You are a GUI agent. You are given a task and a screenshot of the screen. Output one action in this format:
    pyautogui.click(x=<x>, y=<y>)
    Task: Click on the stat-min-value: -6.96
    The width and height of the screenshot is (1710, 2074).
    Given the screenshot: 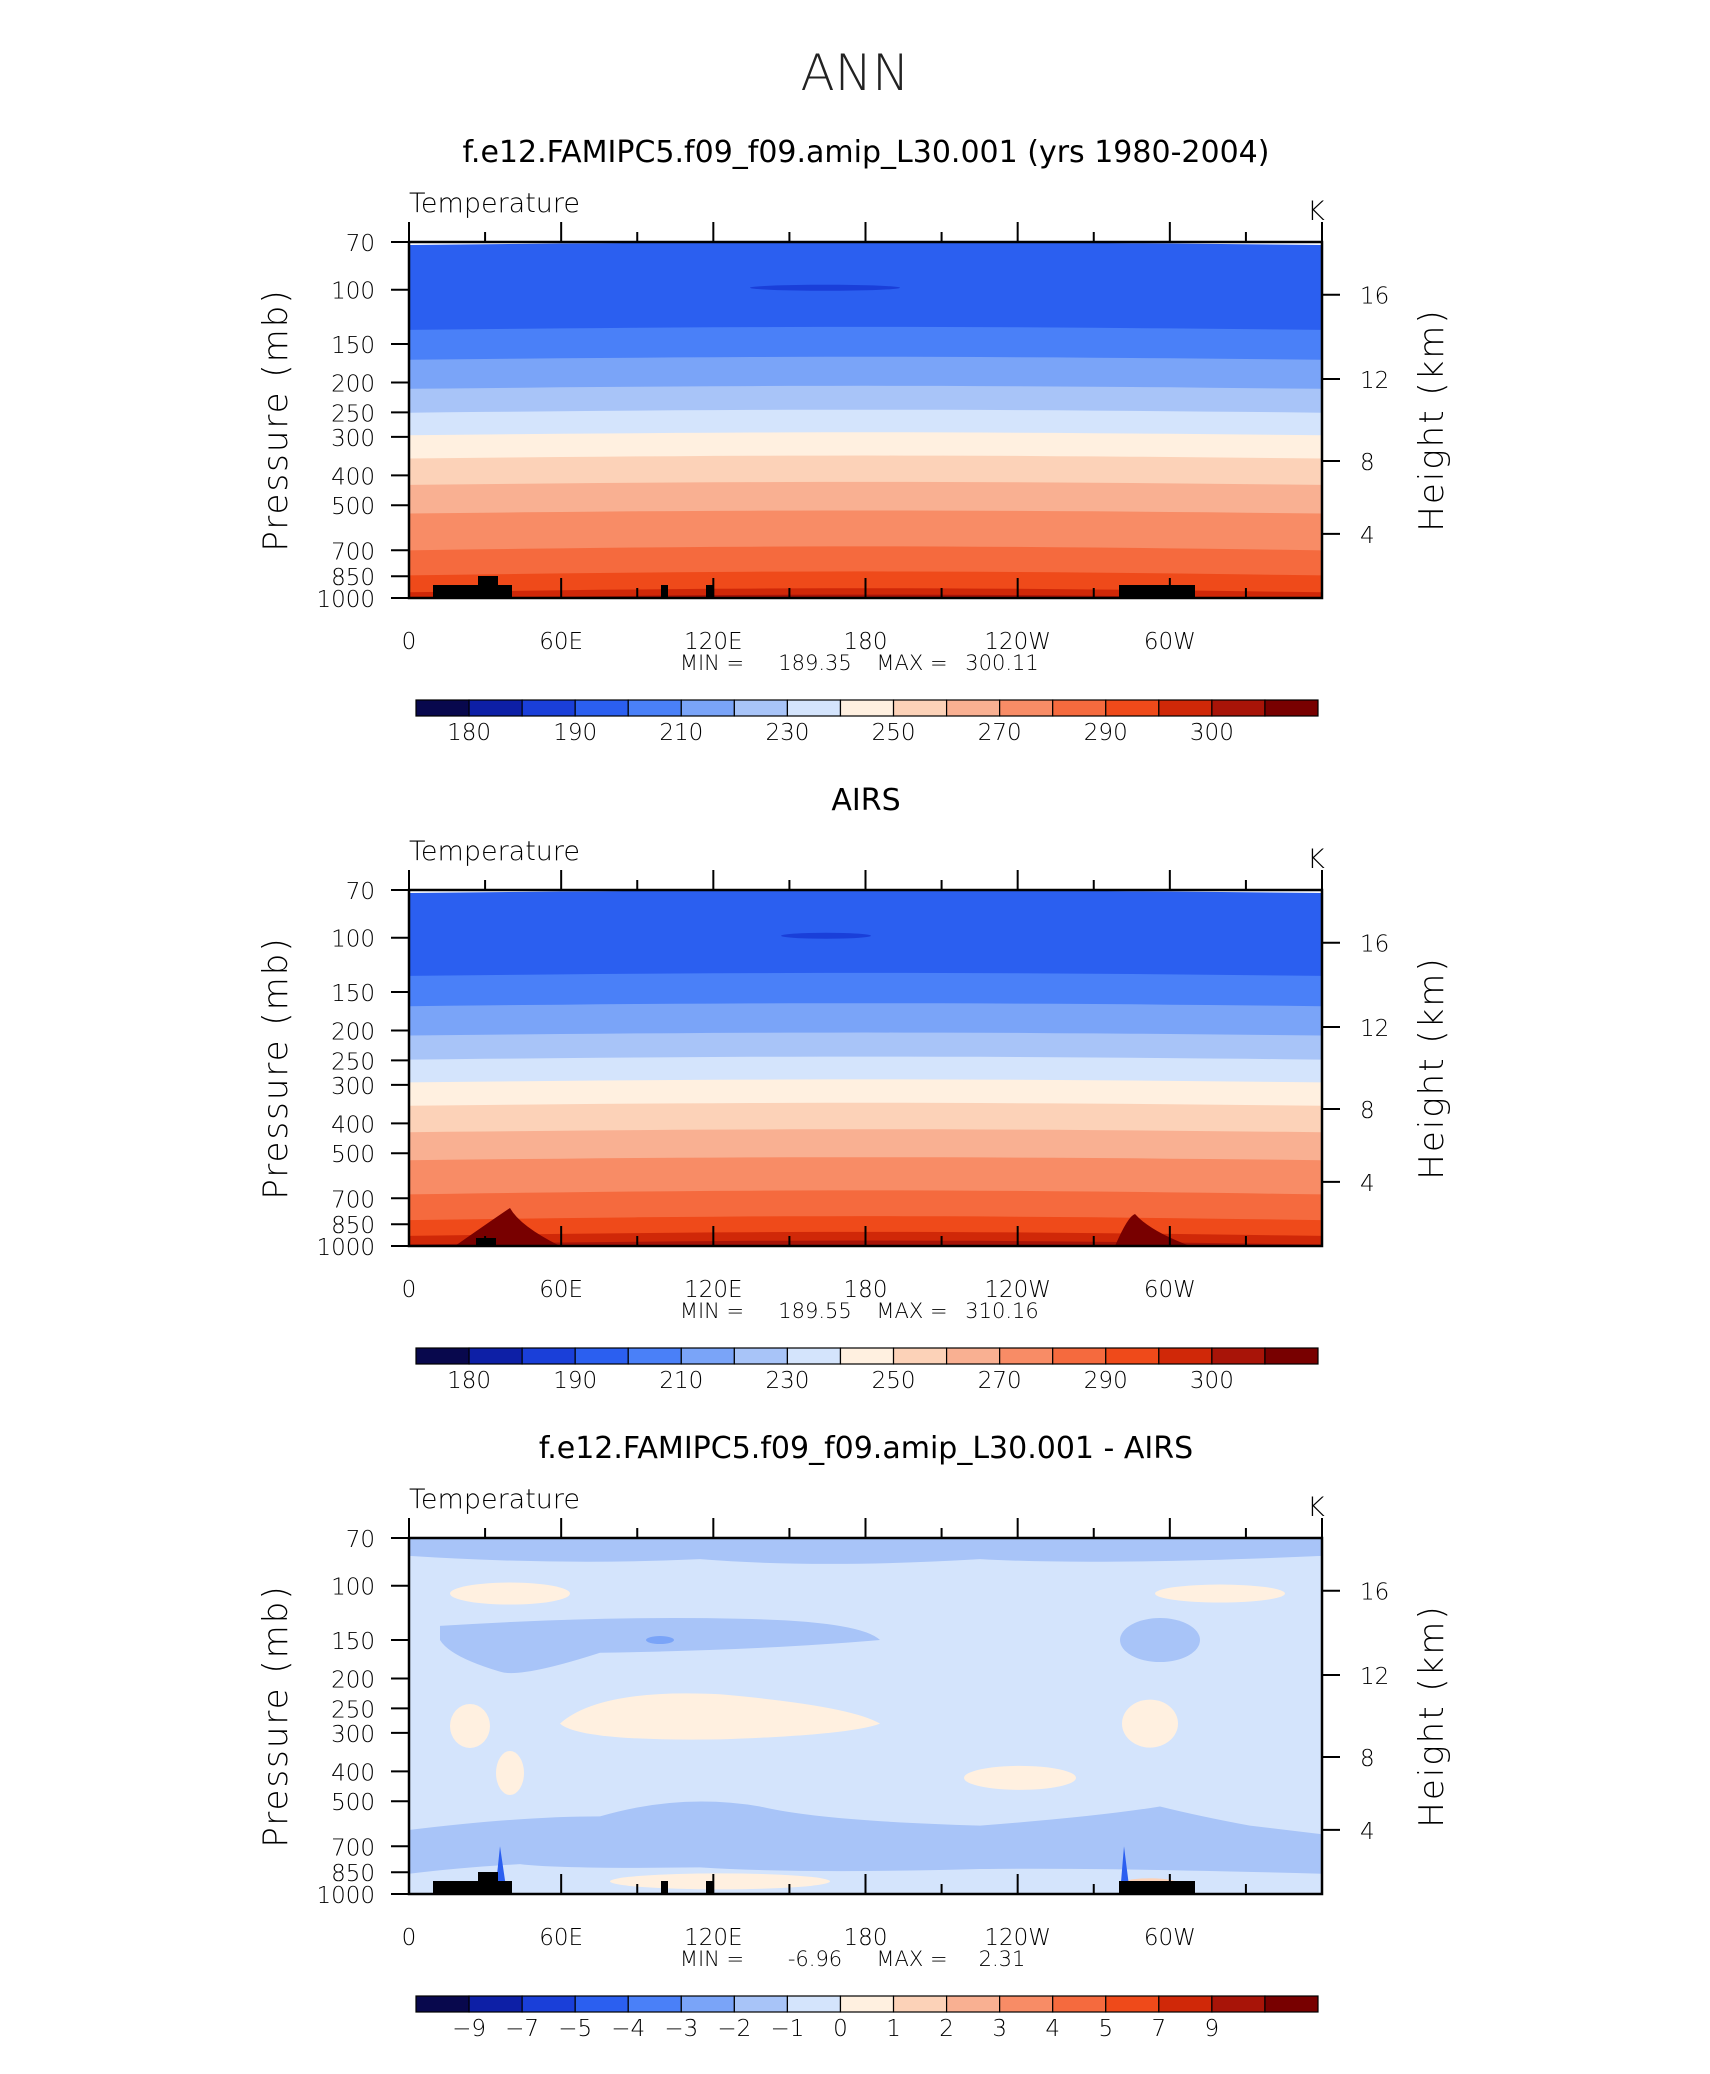 What is the action you would take?
    pyautogui.click(x=815, y=1959)
    